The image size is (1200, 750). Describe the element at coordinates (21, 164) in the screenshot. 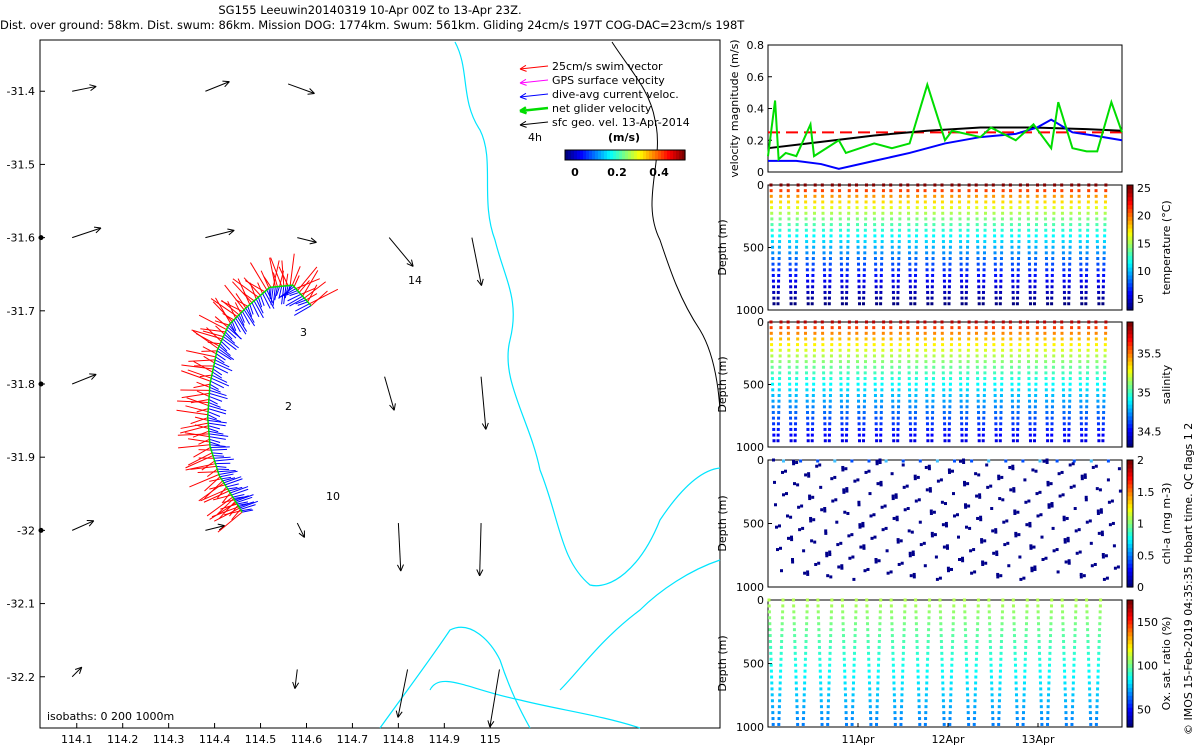

I see `y-tick-label: -31.5` at that location.